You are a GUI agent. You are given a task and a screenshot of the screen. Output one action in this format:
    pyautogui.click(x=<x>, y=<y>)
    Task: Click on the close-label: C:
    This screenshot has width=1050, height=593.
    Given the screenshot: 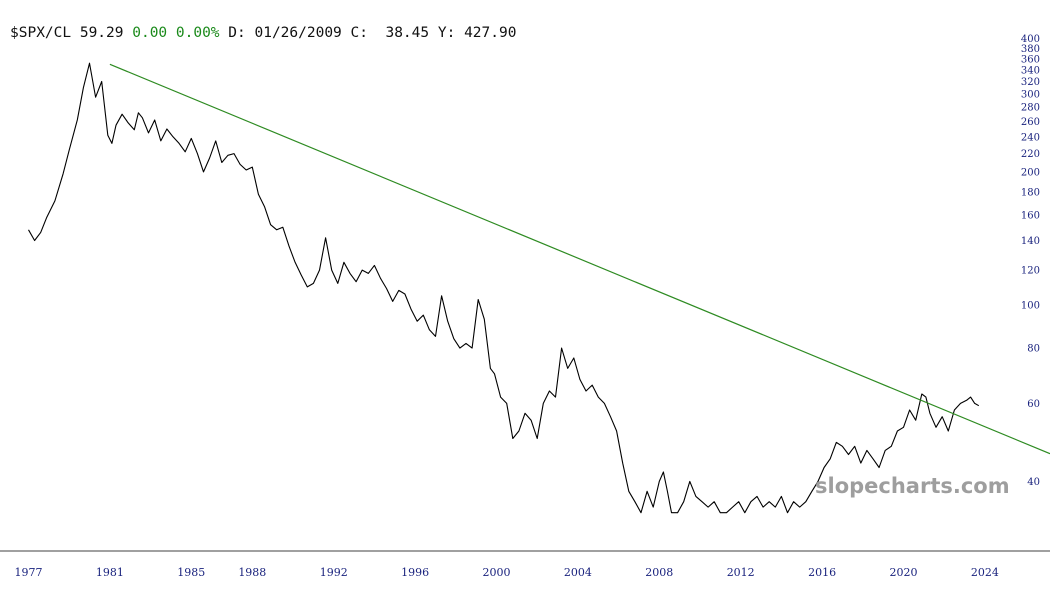 What is the action you would take?
    pyautogui.click(x=359, y=33)
    